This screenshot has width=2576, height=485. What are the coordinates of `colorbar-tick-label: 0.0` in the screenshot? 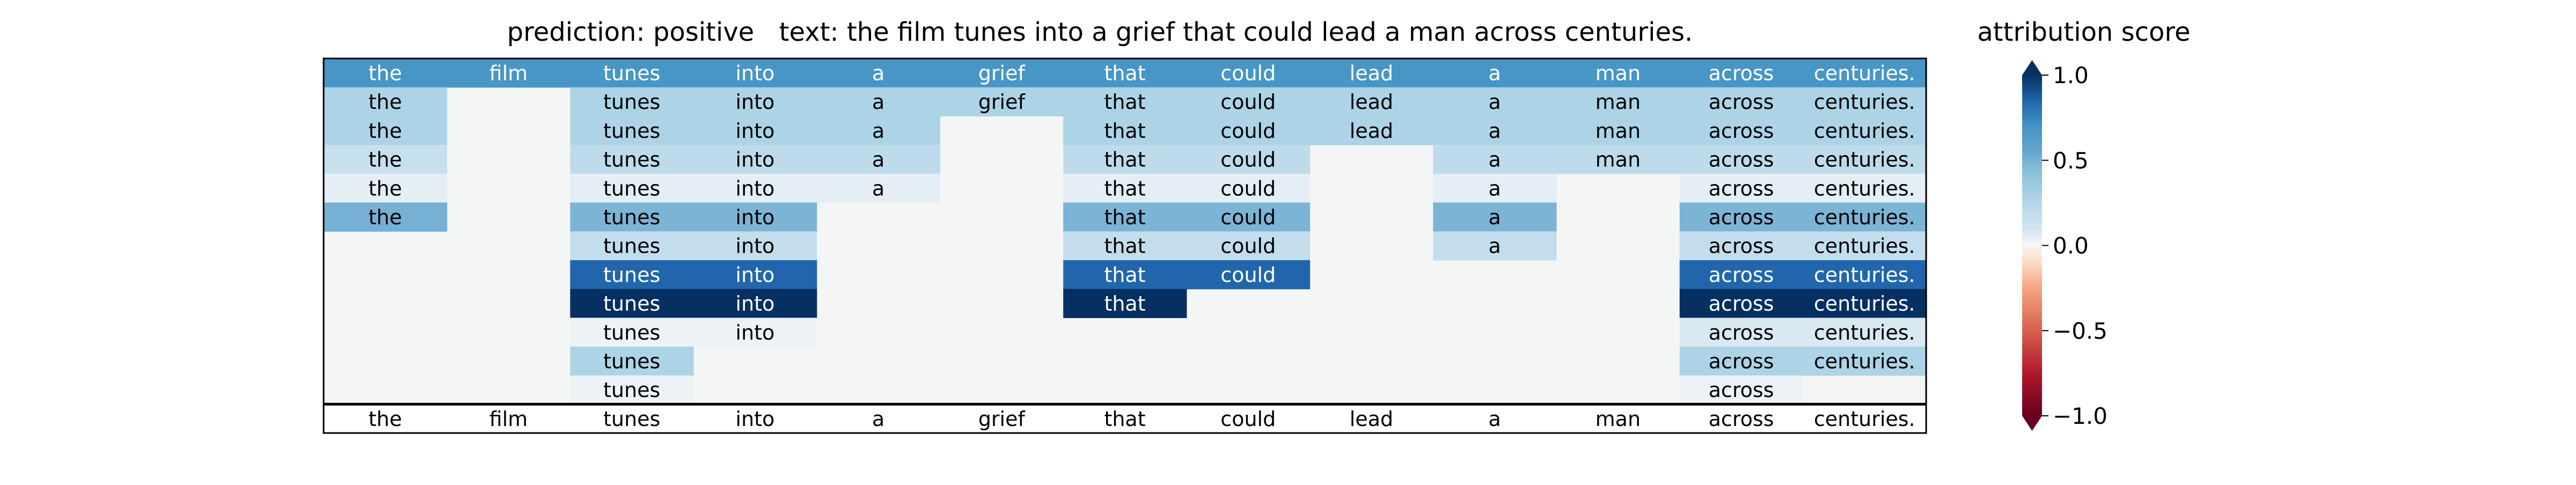 It's located at (2071, 246).